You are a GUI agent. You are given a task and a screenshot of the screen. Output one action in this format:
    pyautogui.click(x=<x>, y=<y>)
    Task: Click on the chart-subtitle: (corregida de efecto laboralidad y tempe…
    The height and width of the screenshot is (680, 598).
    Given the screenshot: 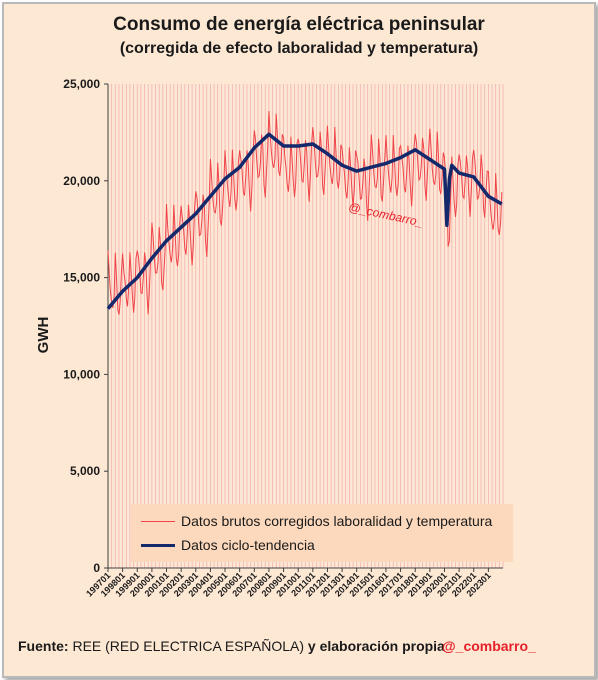 What is the action you would take?
    pyautogui.click(x=299, y=48)
    